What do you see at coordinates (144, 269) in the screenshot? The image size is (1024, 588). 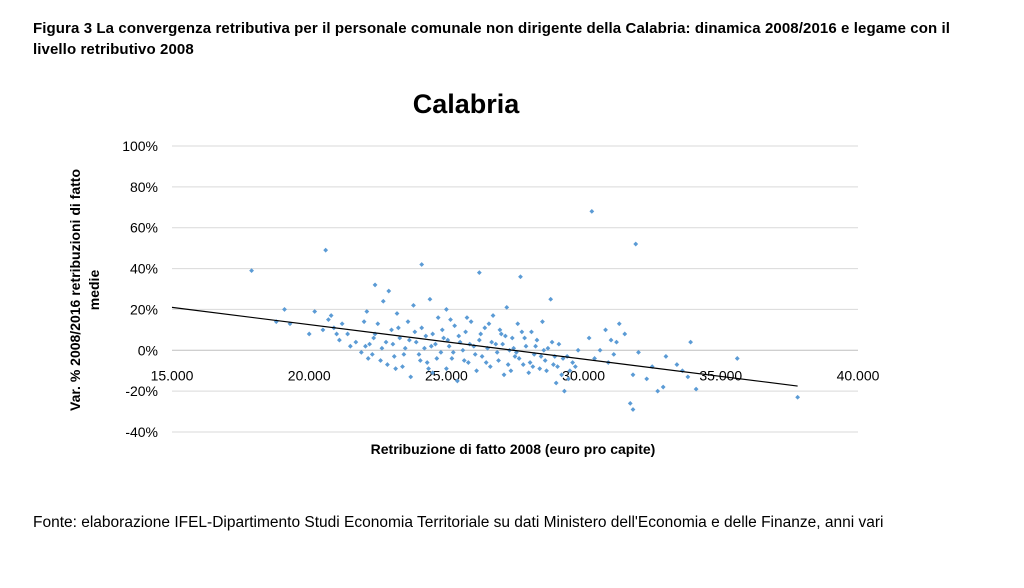 I see `y-tick-label: 40%` at bounding box center [144, 269].